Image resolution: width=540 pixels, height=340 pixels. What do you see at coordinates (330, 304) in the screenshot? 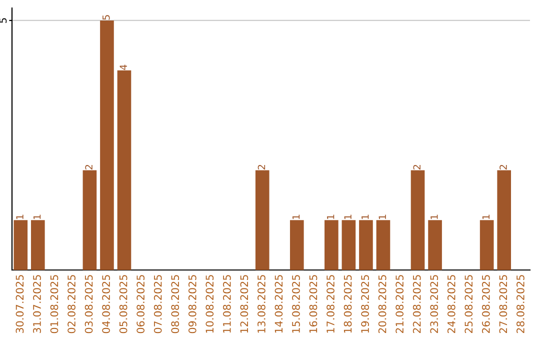
I see `x-tick-label: 17.08.2025` at bounding box center [330, 304].